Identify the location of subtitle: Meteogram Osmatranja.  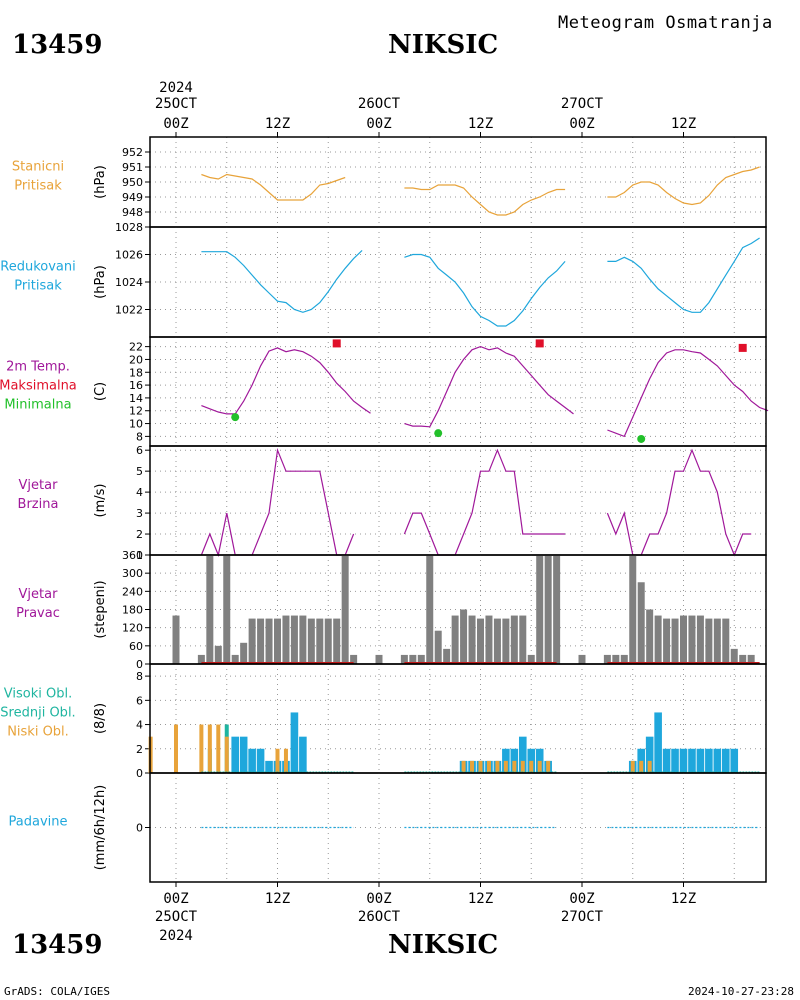
(665, 23).